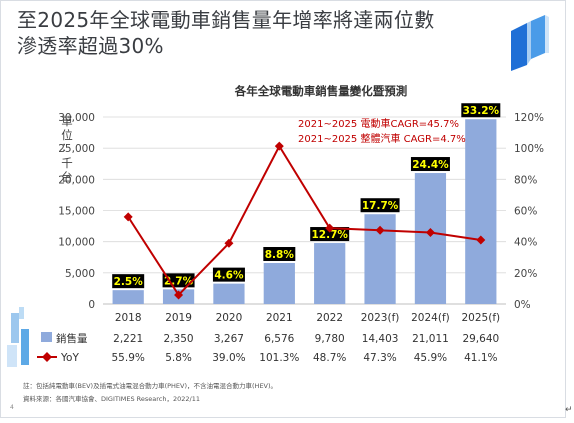 This screenshot has width=574, height=423. I want to click on headline-line-1: 至2025年全球電動車銷售量年增率將達兩位數, so click(226, 20).